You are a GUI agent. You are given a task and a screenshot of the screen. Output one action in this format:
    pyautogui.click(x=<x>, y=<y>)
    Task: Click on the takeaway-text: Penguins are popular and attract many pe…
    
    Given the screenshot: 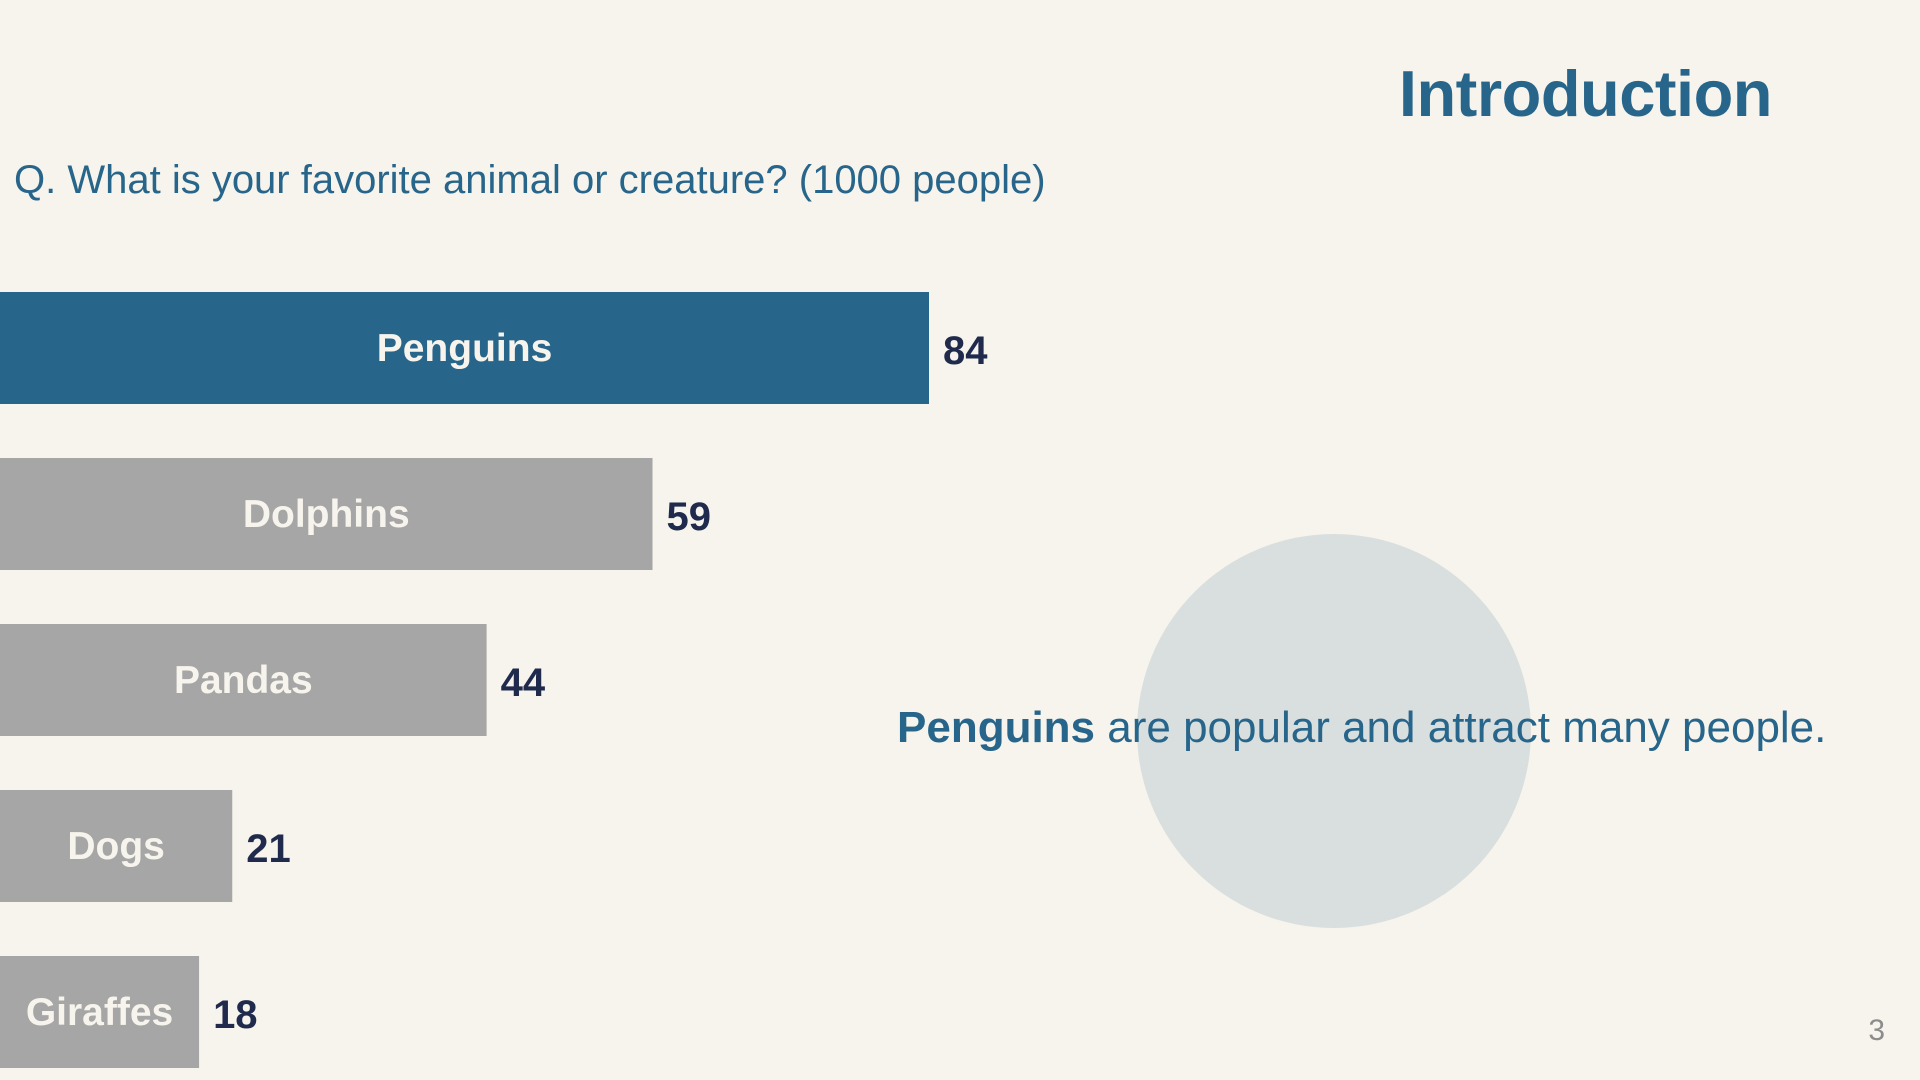 What is the action you would take?
    pyautogui.click(x=1361, y=728)
    